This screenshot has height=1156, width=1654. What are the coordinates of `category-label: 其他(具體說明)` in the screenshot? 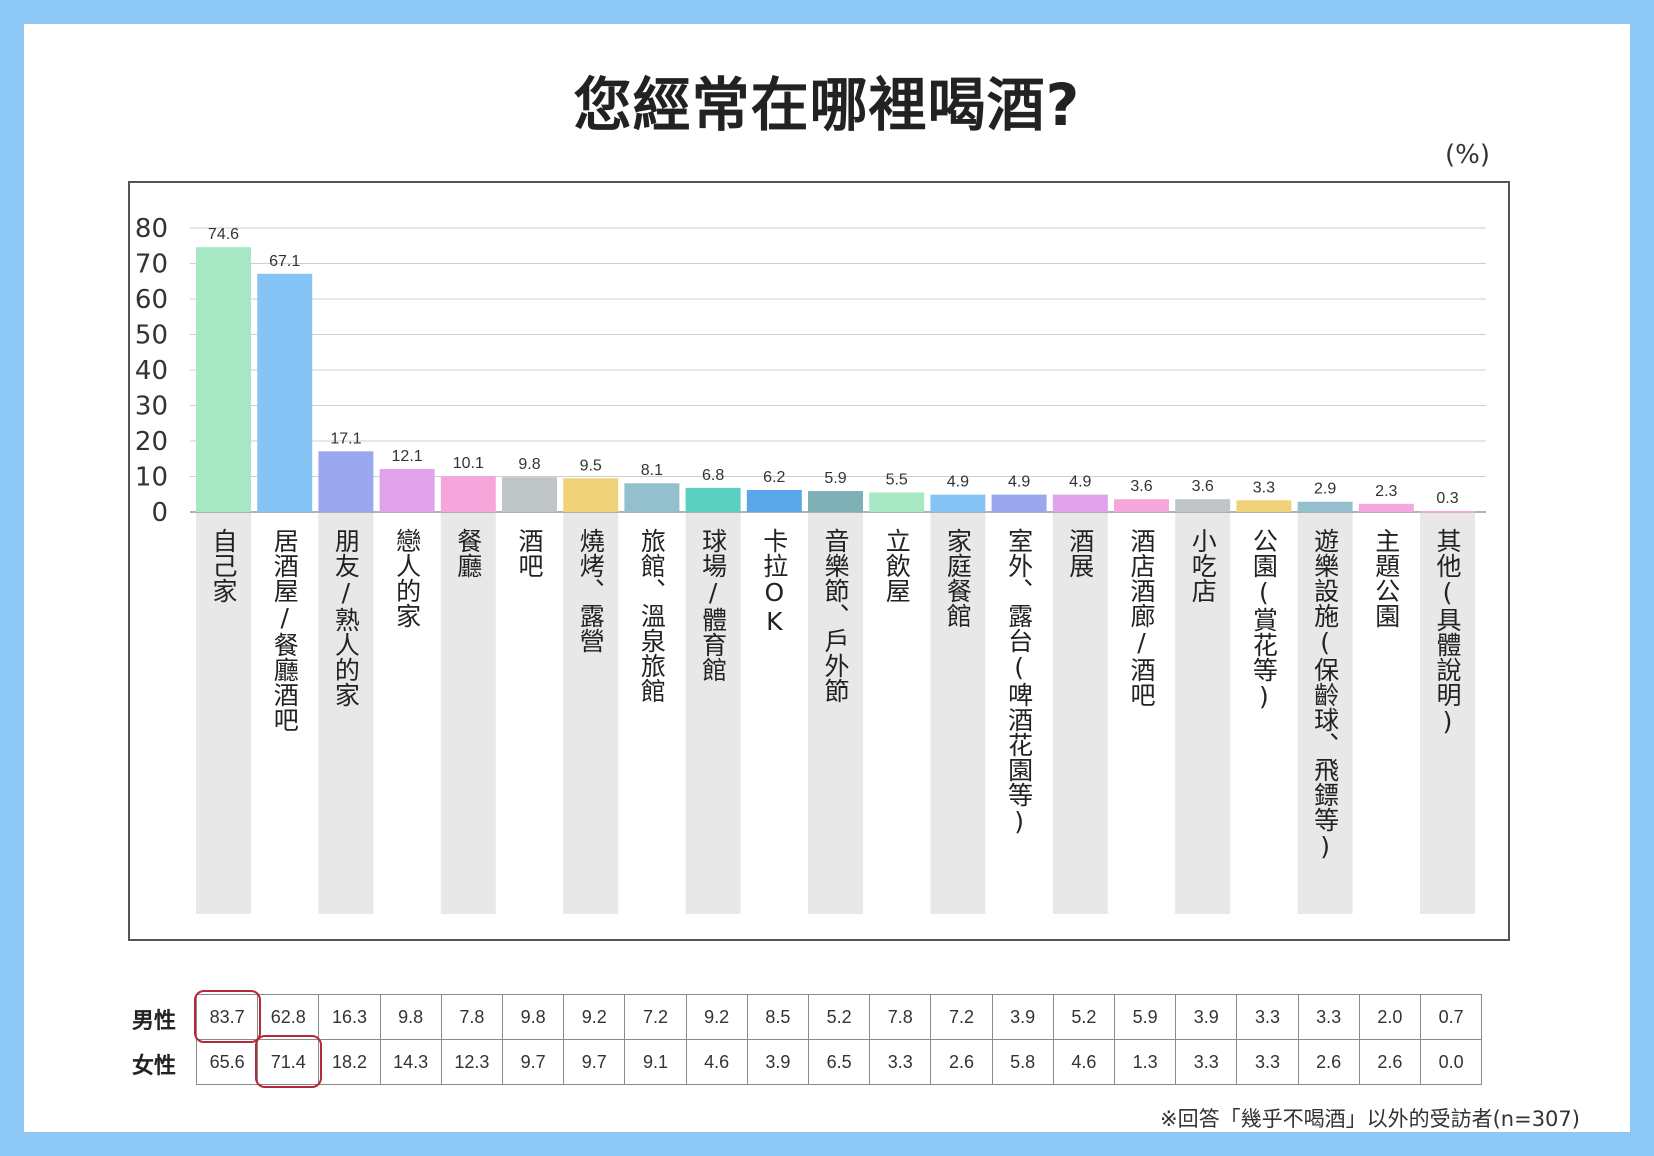 It's located at (1447, 632).